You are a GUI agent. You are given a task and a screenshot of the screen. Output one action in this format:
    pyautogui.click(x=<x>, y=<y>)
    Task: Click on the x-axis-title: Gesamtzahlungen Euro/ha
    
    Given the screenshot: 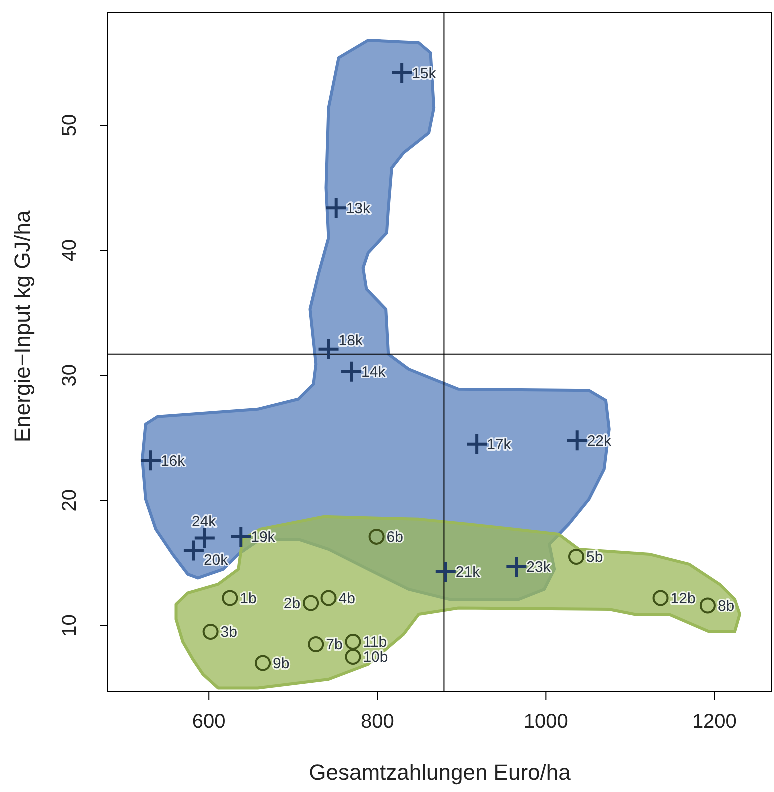 What is the action you would take?
    pyautogui.click(x=440, y=772)
    